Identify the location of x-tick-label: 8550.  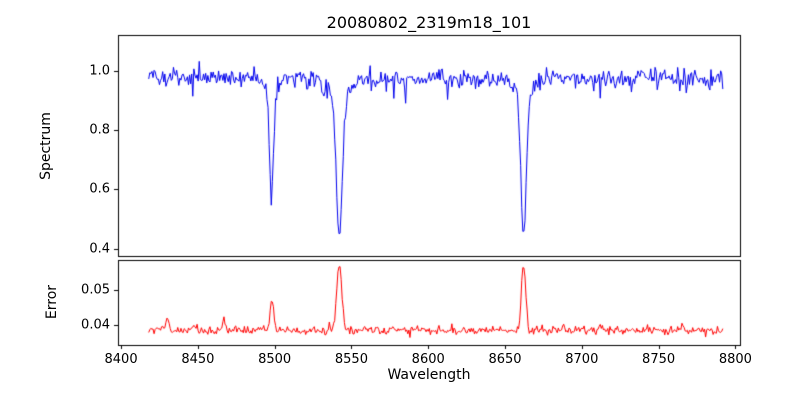
(351, 359).